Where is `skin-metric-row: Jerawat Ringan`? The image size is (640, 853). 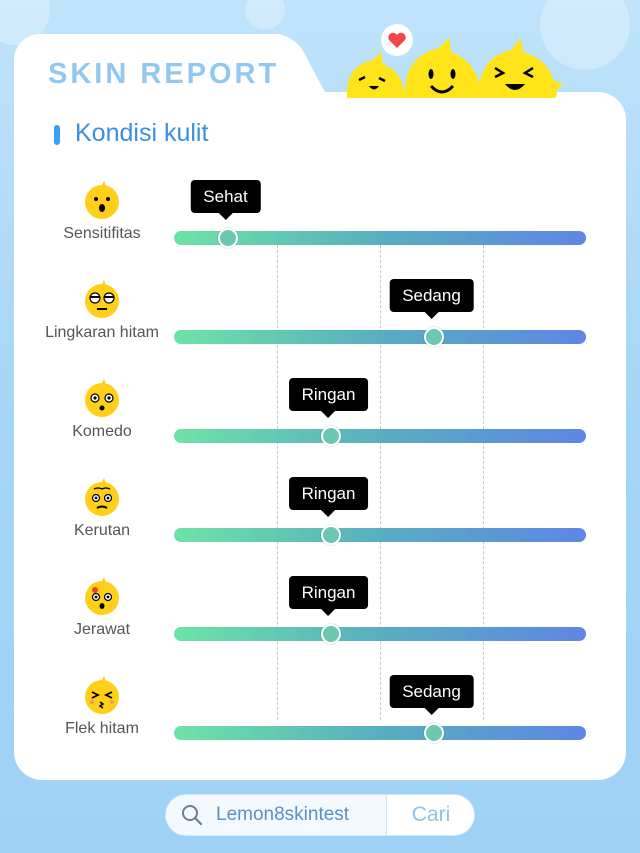
skin-metric-row: Jerawat Ringan is located at coordinates (320, 625).